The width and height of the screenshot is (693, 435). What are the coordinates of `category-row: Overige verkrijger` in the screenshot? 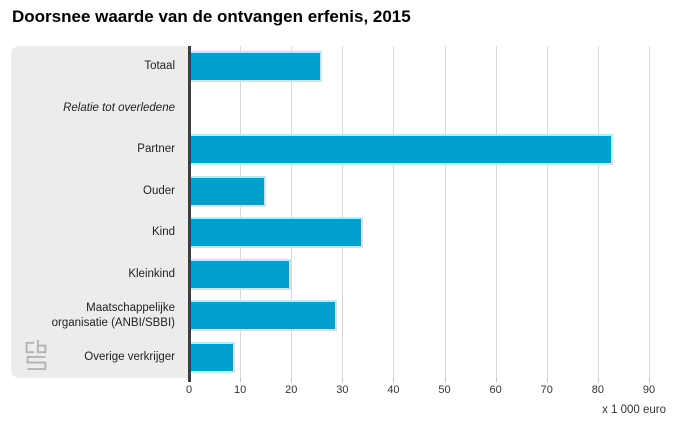 It's located at (100, 358).